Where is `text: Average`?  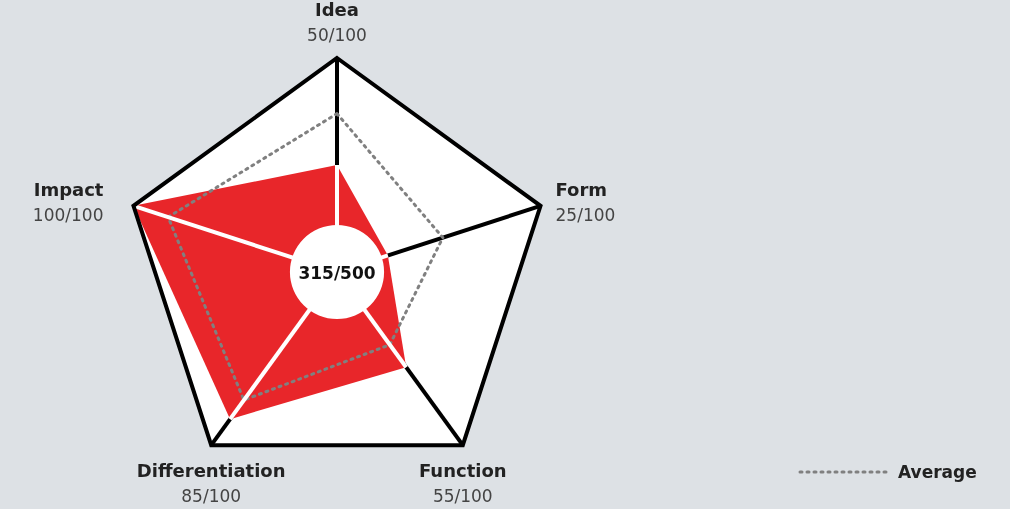 text: Average is located at coordinates (937, 472).